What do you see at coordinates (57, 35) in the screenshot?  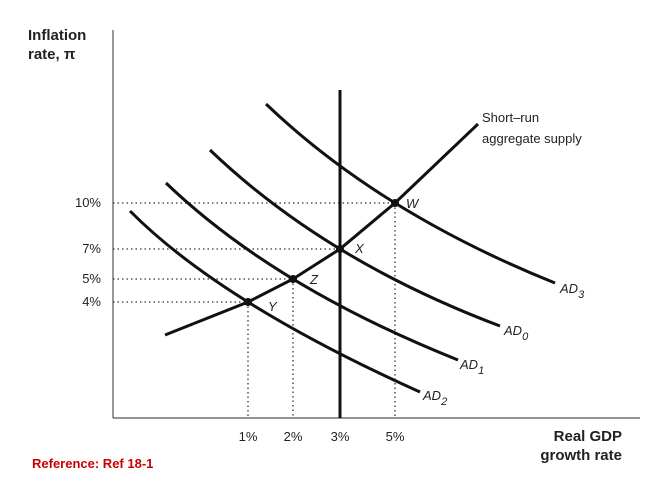 I see `y-axis-title: Inflation` at bounding box center [57, 35].